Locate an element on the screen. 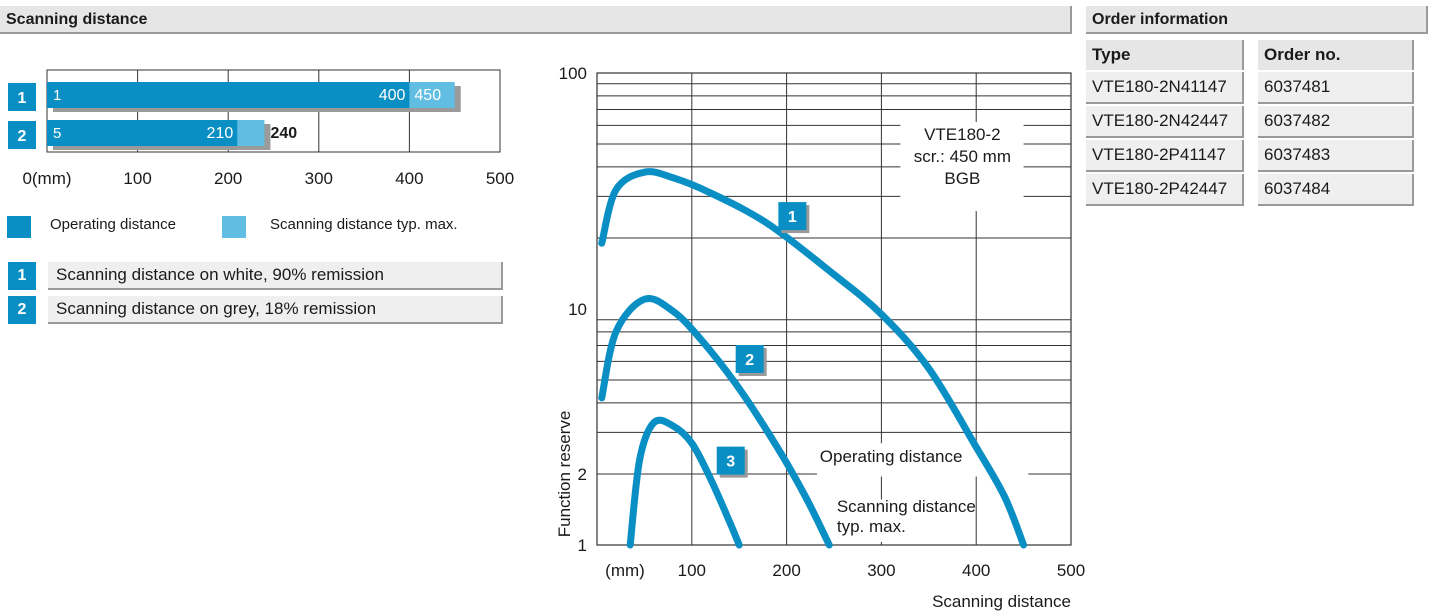  order-title: Order information is located at coordinates (1160, 19).